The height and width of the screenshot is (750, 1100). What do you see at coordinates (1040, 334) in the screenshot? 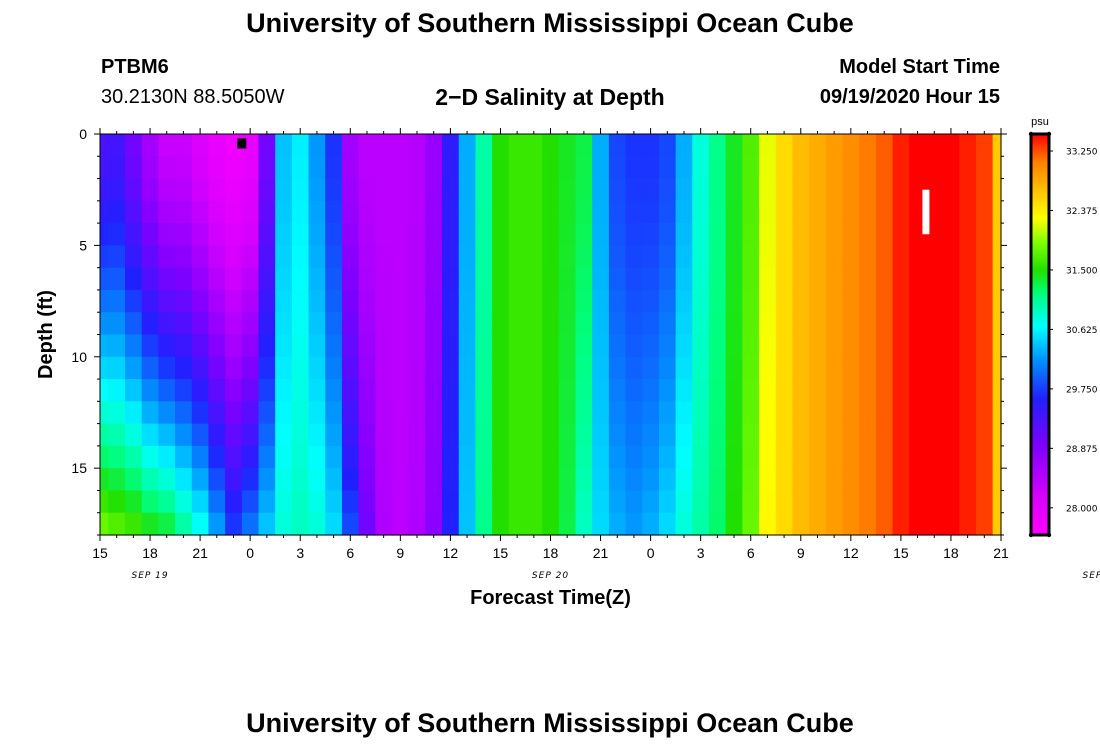
I see `colorbar-gradient` at bounding box center [1040, 334].